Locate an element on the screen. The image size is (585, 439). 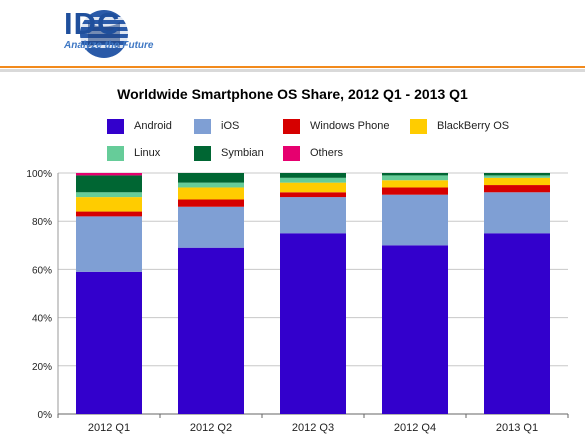
x-tick-label: 2012 Q4 is located at coordinates (415, 428).